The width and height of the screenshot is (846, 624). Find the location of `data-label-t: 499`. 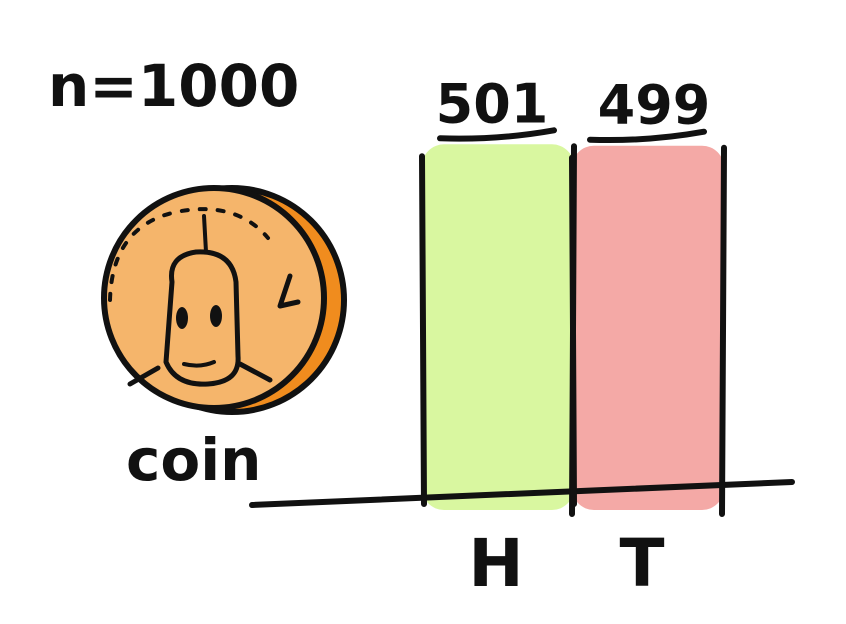

data-label-t: 499 is located at coordinates (654, 105).